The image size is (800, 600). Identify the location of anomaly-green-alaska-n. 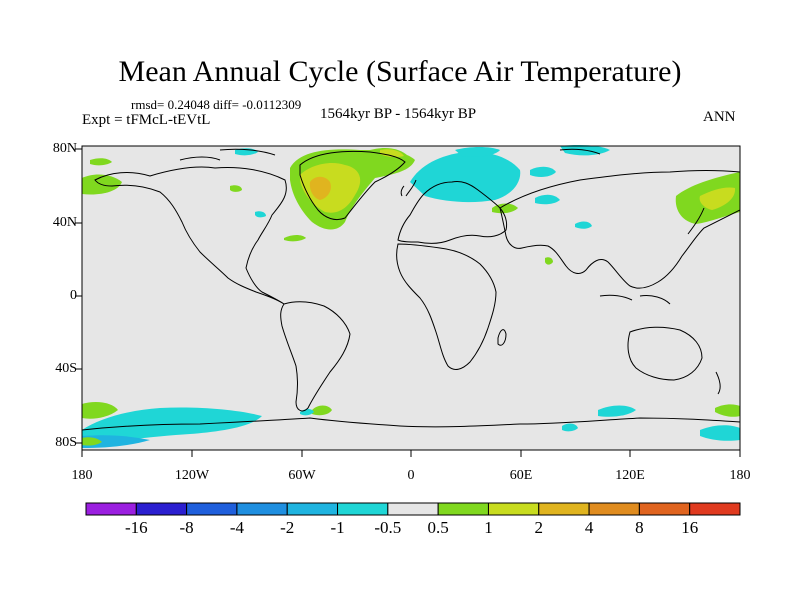
(101, 162).